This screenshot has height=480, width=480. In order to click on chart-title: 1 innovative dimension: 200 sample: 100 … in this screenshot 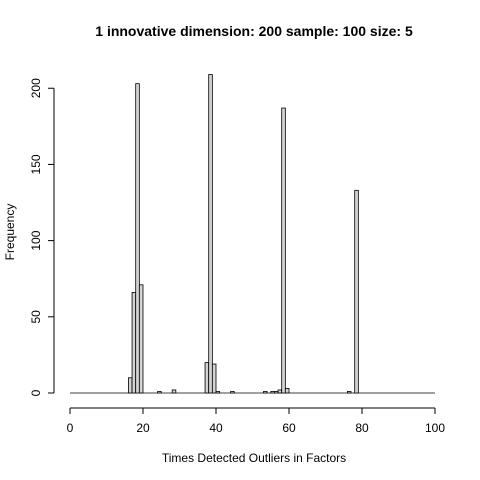, I will do `click(254, 31)`.